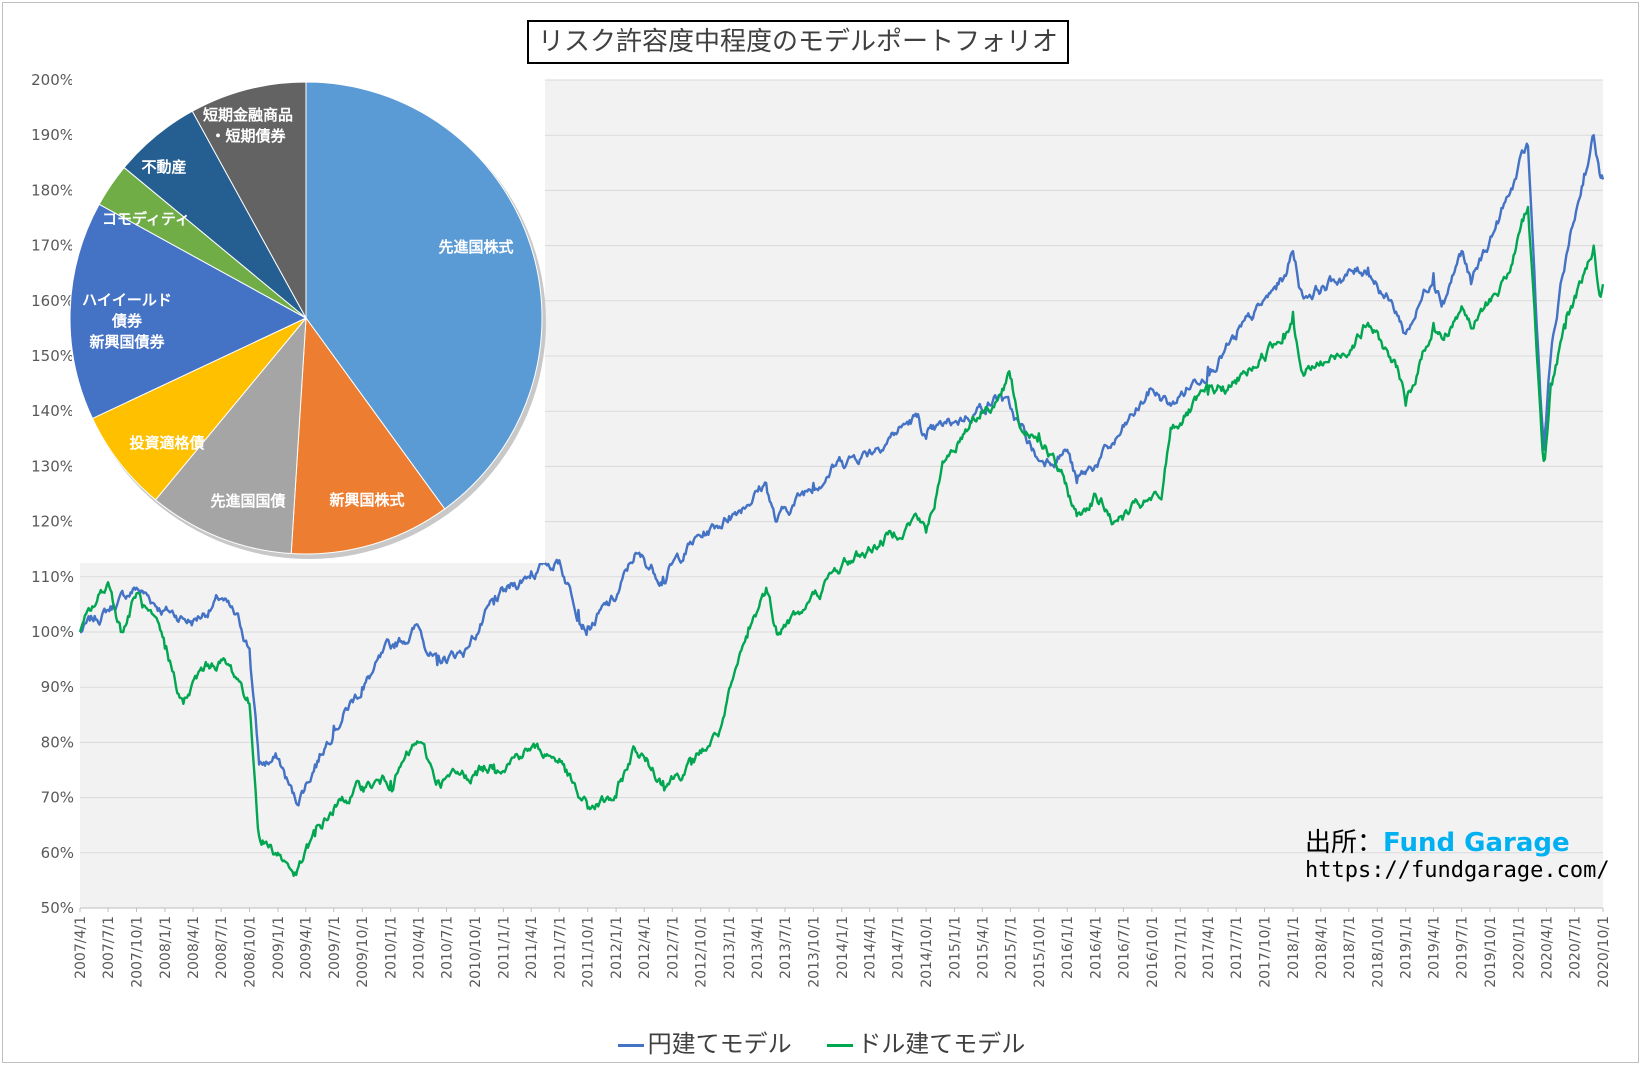 Image resolution: width=1643 pixels, height=1067 pixels. What do you see at coordinates (1576, 947) in the screenshot?
I see `x-tick-label: 2020/7/1` at bounding box center [1576, 947].